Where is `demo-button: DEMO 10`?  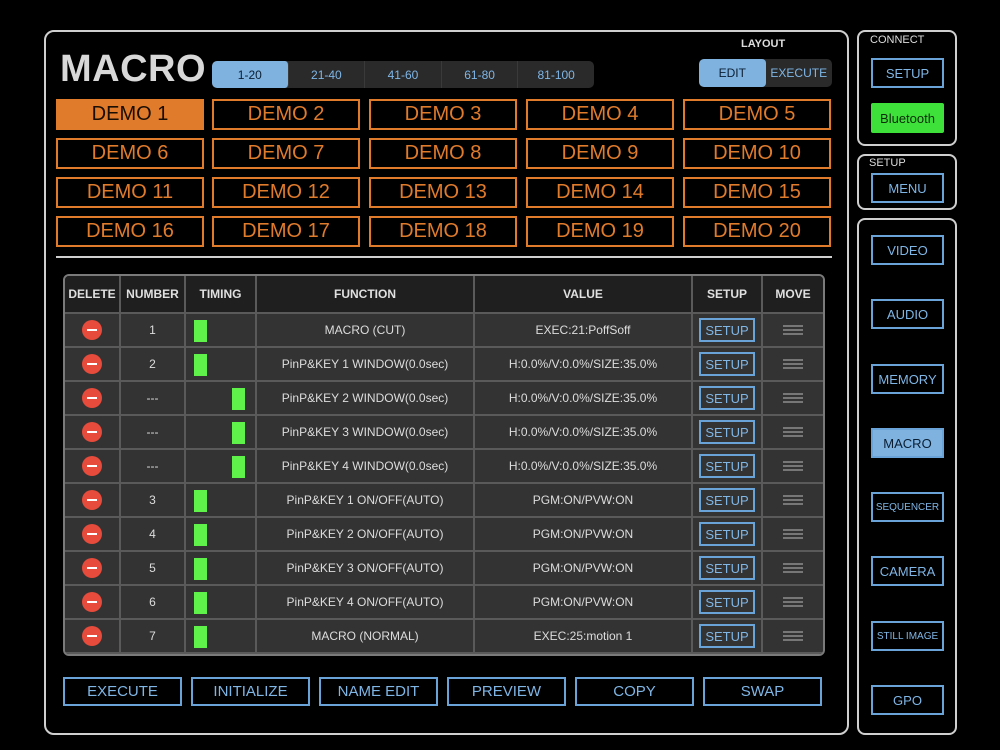 demo-button: DEMO 10 is located at coordinates (757, 153).